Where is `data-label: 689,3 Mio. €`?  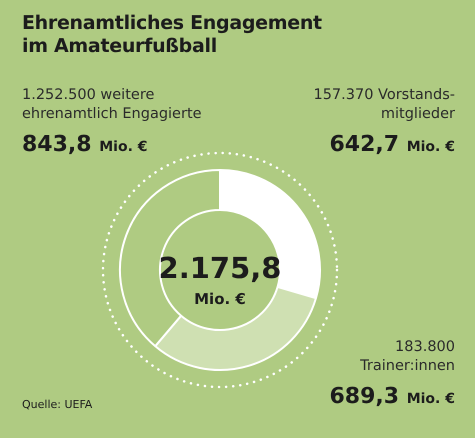
data-label: 689,3 Mio. € is located at coordinates (392, 396).